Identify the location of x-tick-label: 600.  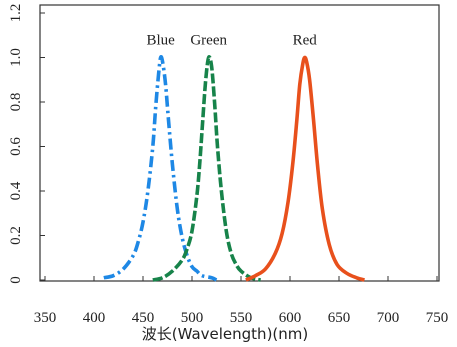
(290, 318).